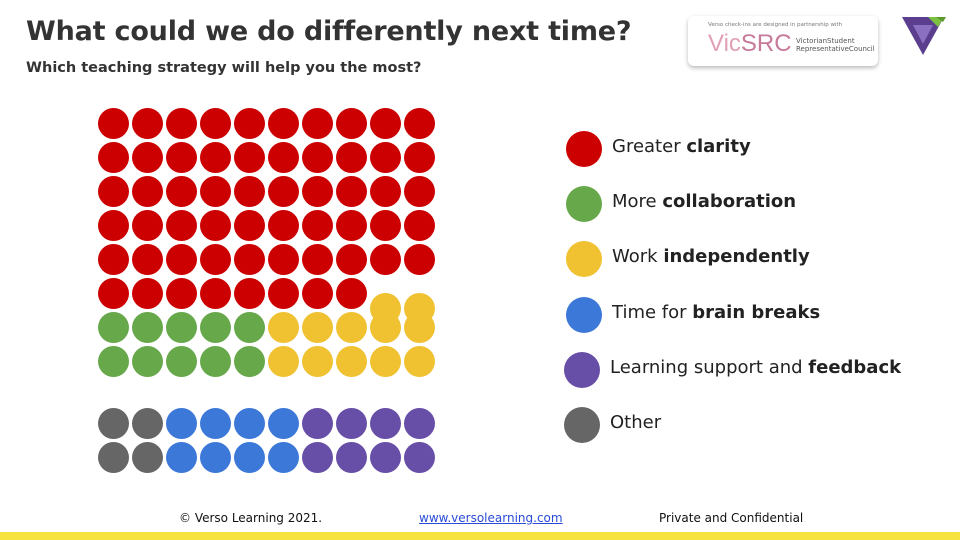 This screenshot has height=540, width=960. What do you see at coordinates (756, 367) in the screenshot?
I see `legend-label: Learning support and feedback` at bounding box center [756, 367].